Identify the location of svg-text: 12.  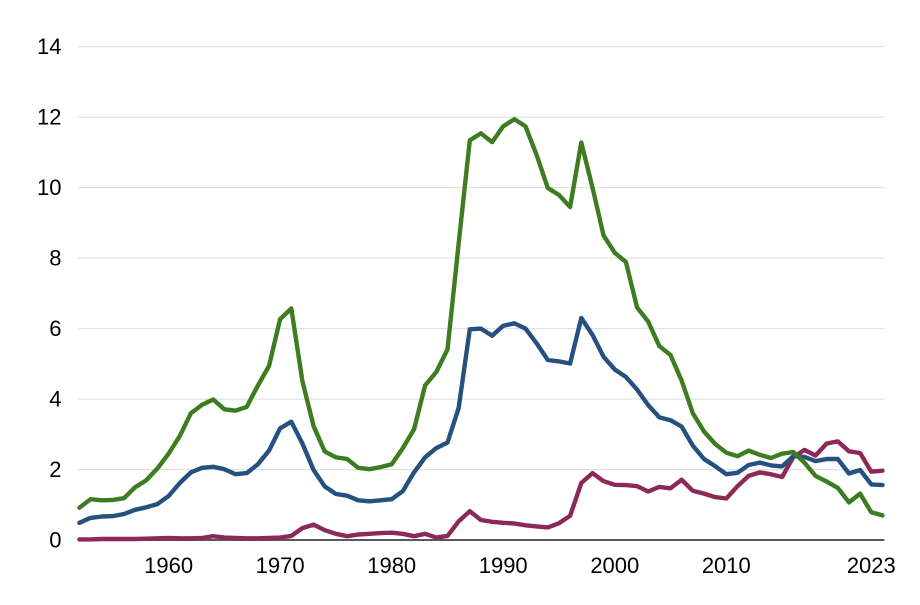
(49, 117).